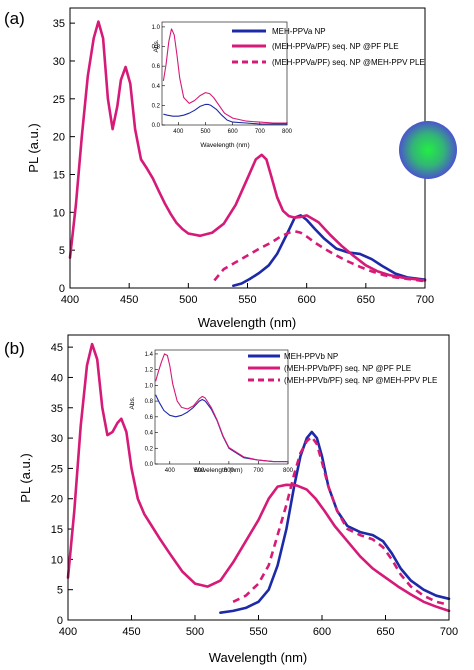  What do you see at coordinates (59, 175) in the screenshot?
I see `a-ytick-label-15: 15` at bounding box center [59, 175].